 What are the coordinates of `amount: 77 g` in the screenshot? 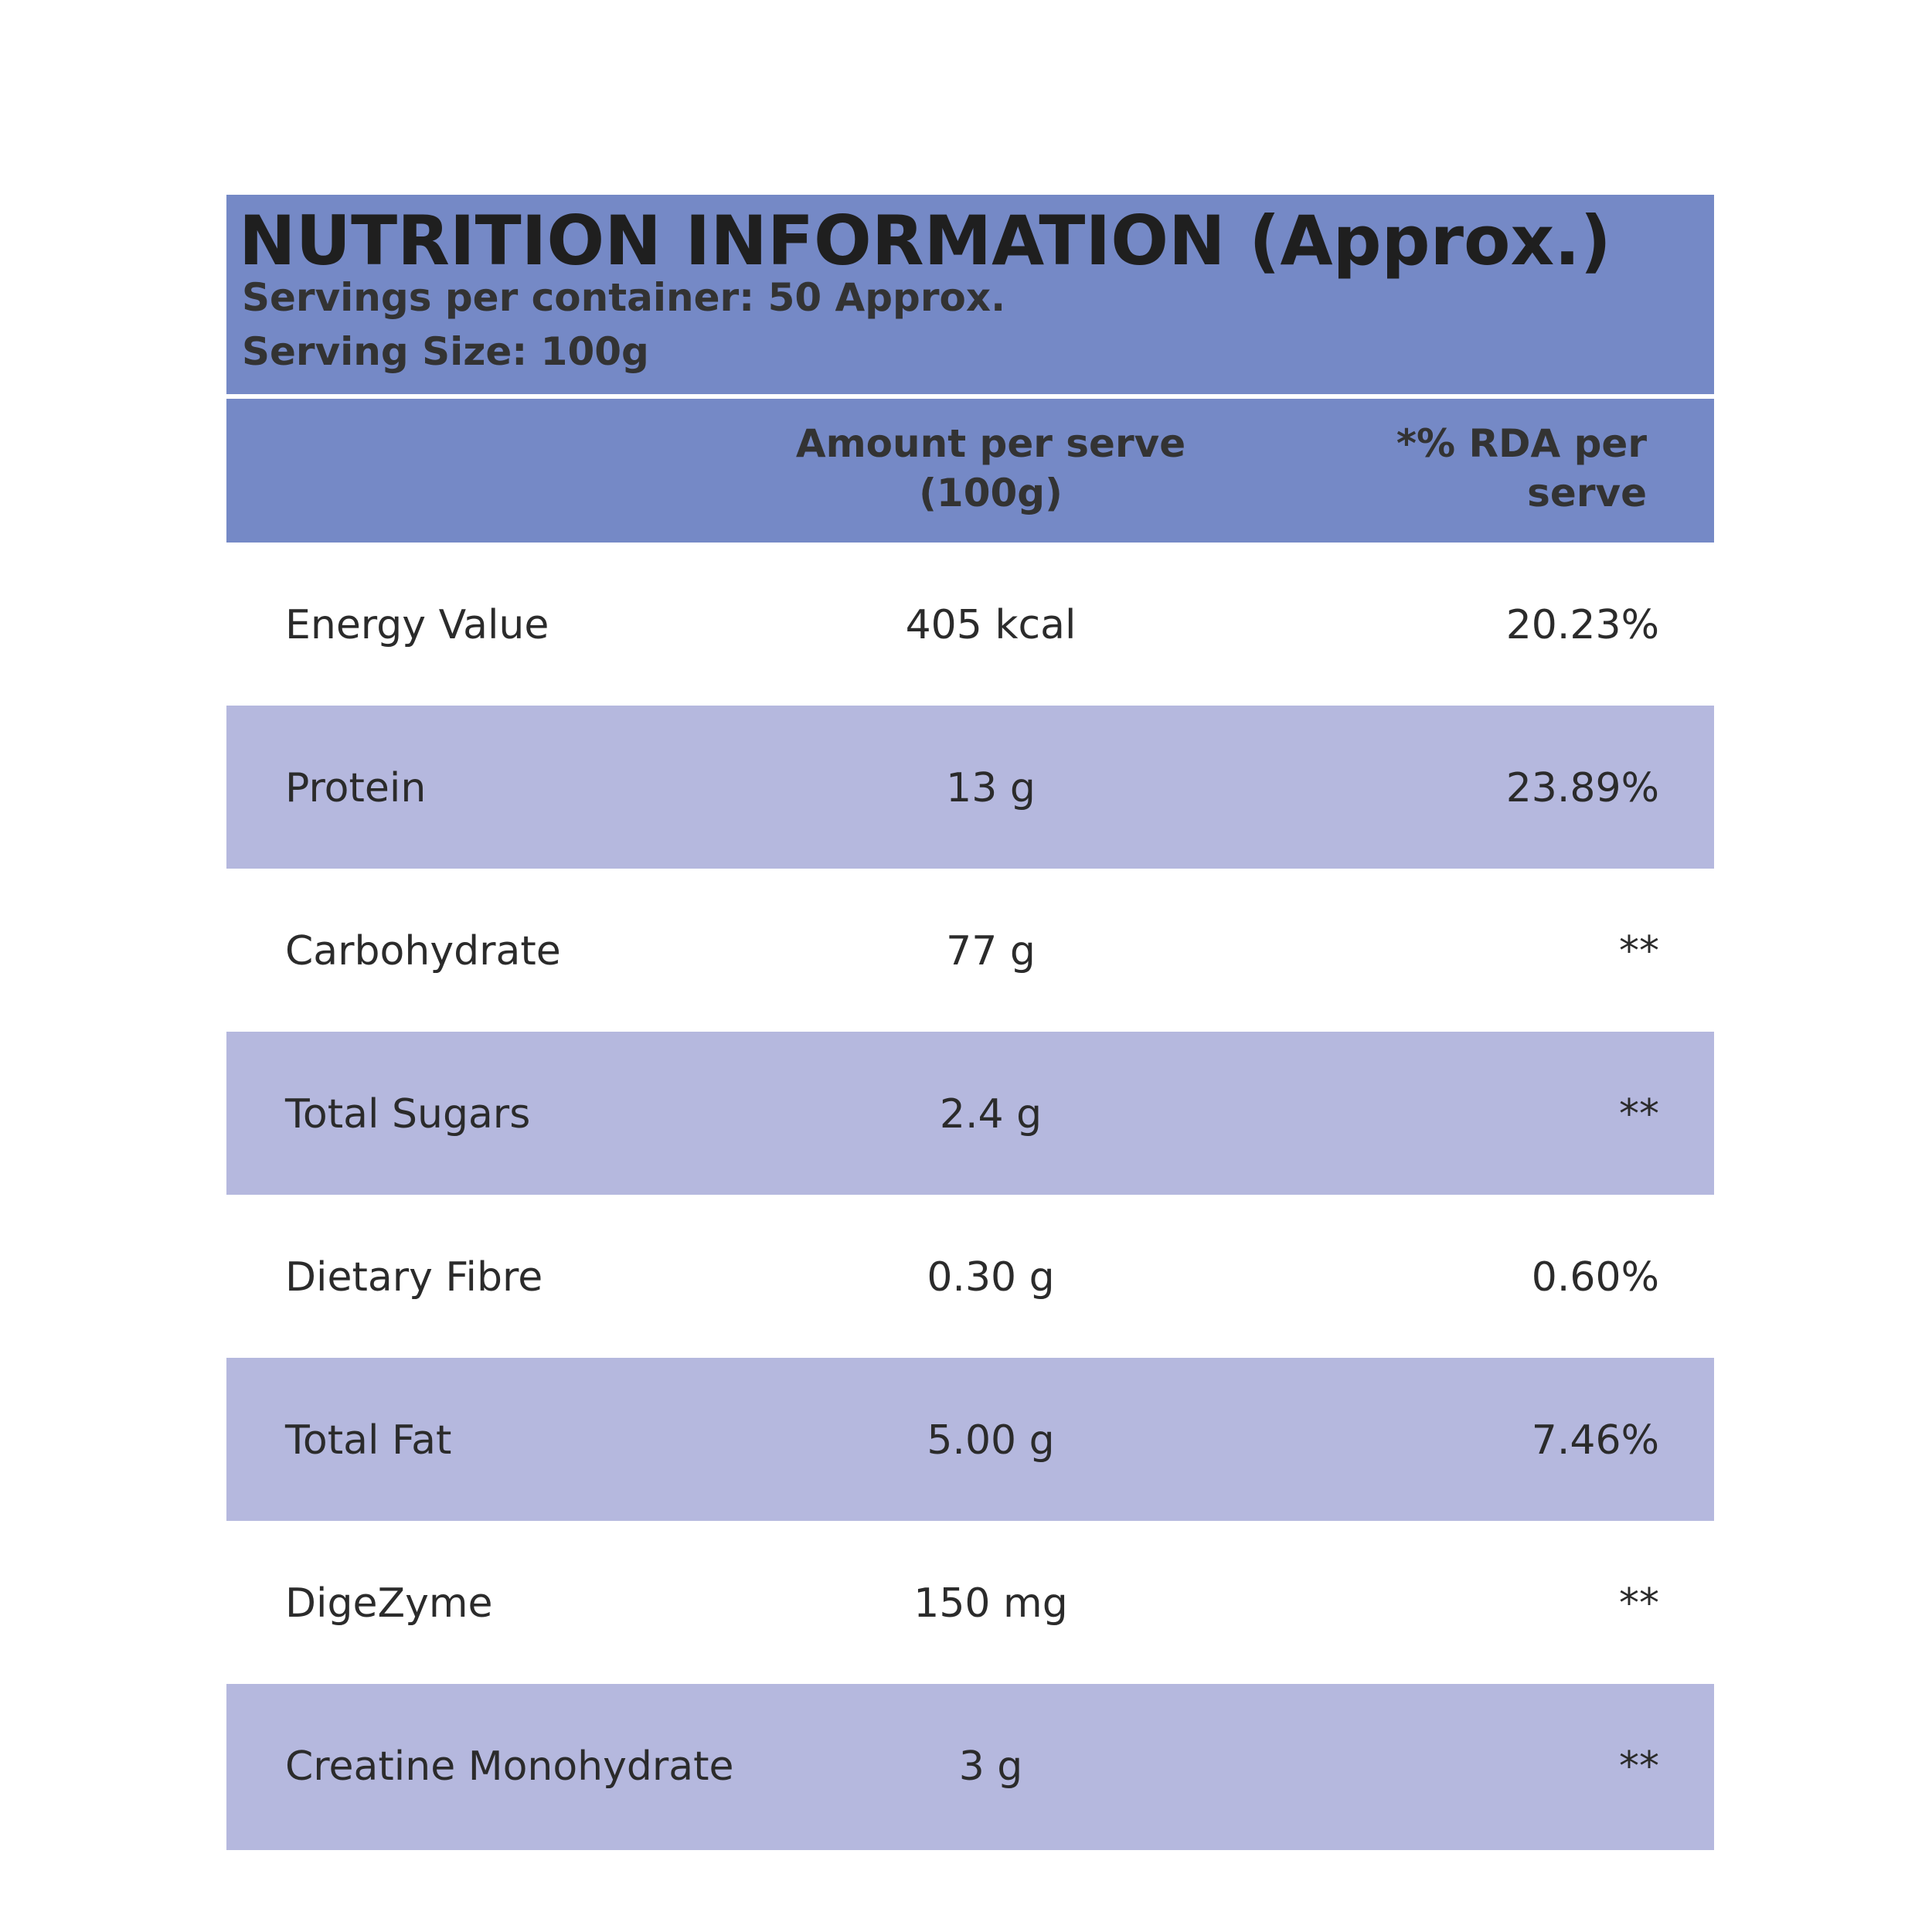 It's located at (991, 951).